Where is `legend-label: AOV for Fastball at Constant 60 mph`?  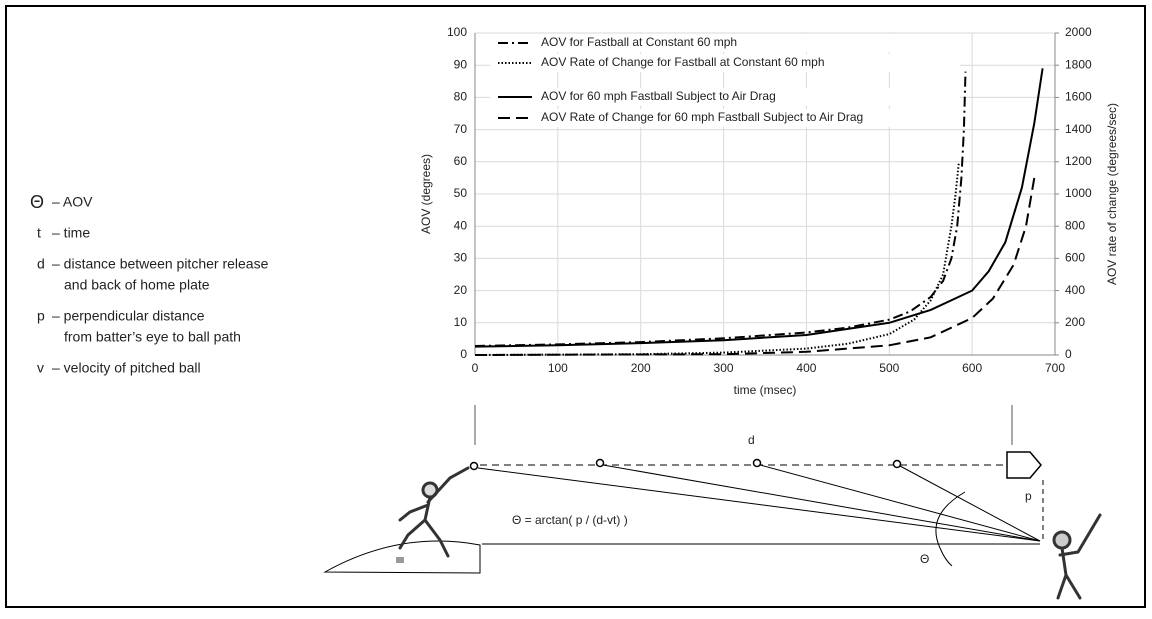
legend-label: AOV for Fastball at Constant 60 mph is located at coordinates (639, 42).